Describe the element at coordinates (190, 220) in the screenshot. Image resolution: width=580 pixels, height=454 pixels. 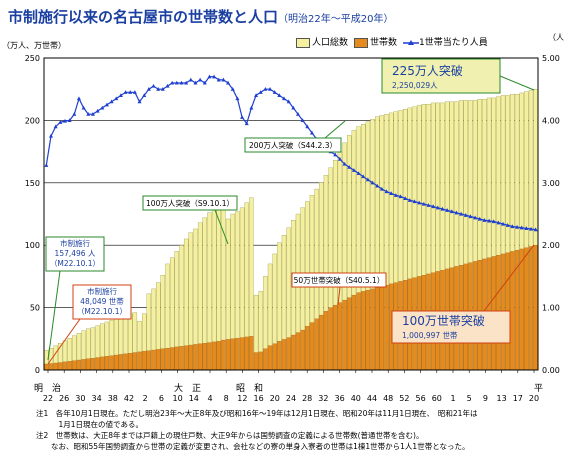
I see `annotation-pop-100: 100万人突破（S9.10.1）` at that location.